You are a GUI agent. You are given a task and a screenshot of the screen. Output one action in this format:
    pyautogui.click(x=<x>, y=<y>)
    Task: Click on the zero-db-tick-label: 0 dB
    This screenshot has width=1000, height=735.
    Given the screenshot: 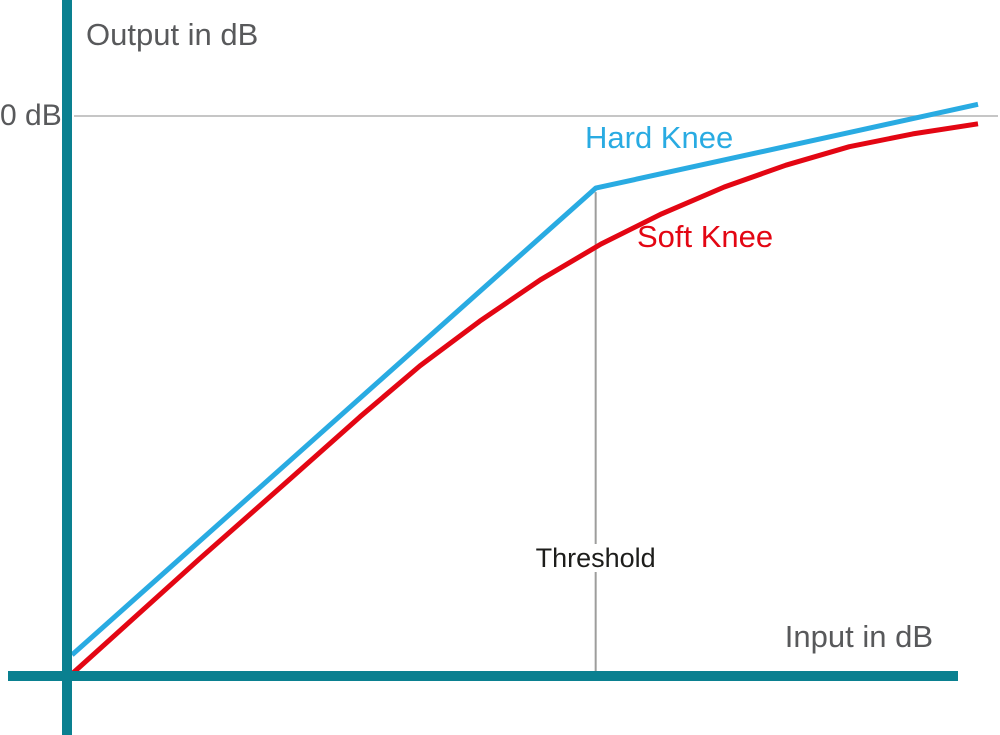 What is the action you would take?
    pyautogui.click(x=31, y=115)
    